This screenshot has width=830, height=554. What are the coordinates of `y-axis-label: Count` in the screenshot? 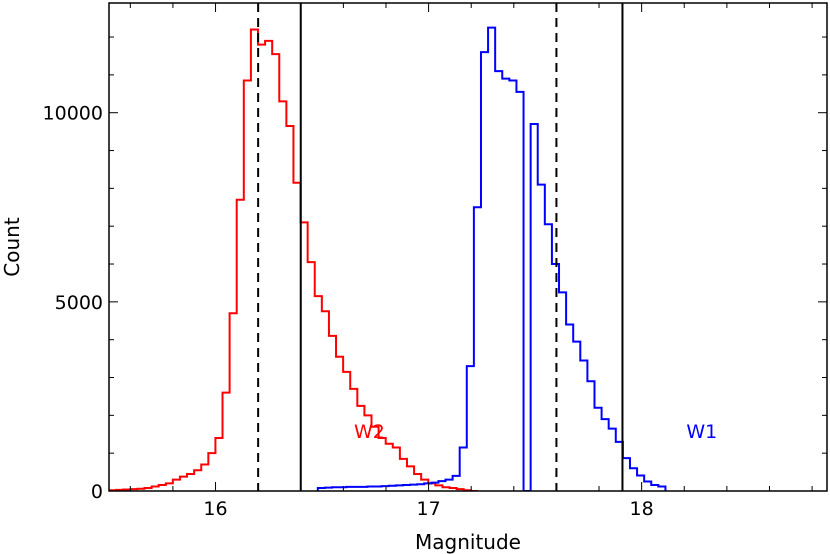 It's located at (12, 247).